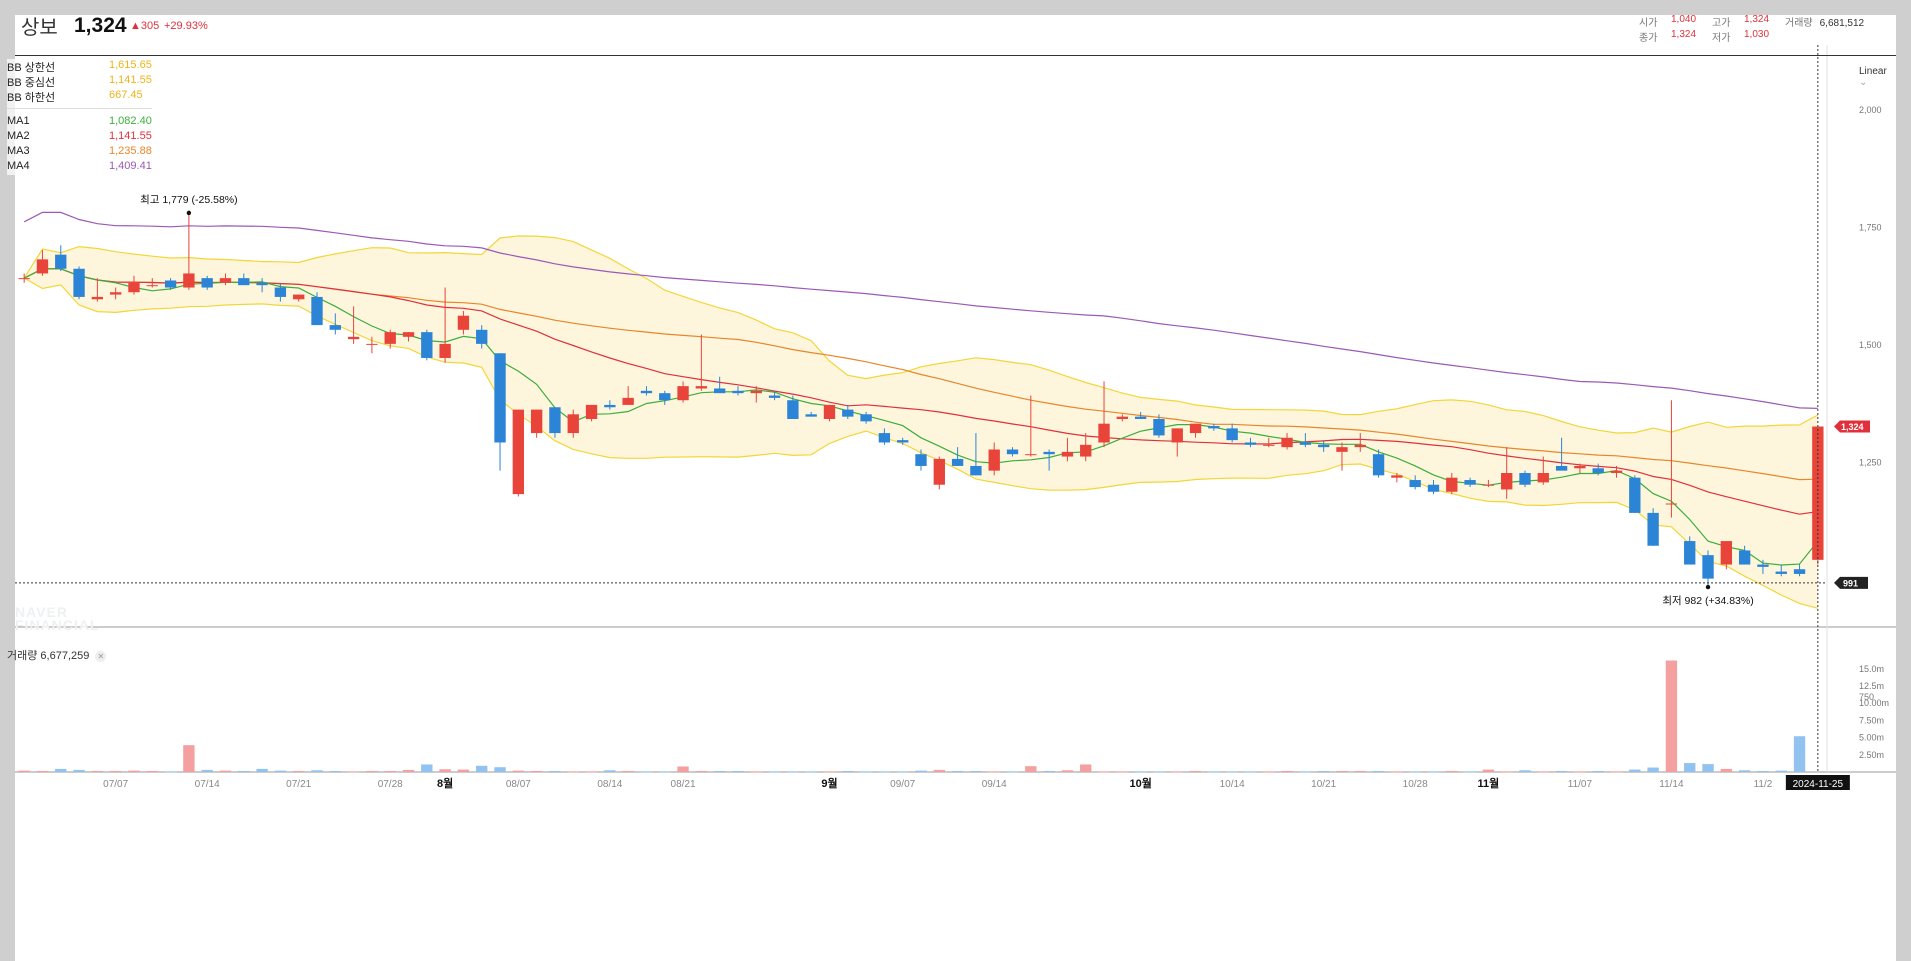 This screenshot has width=1911, height=961. Describe the element at coordinates (130, 136) in the screenshot. I see `legend-value: 1,141.55` at that location.